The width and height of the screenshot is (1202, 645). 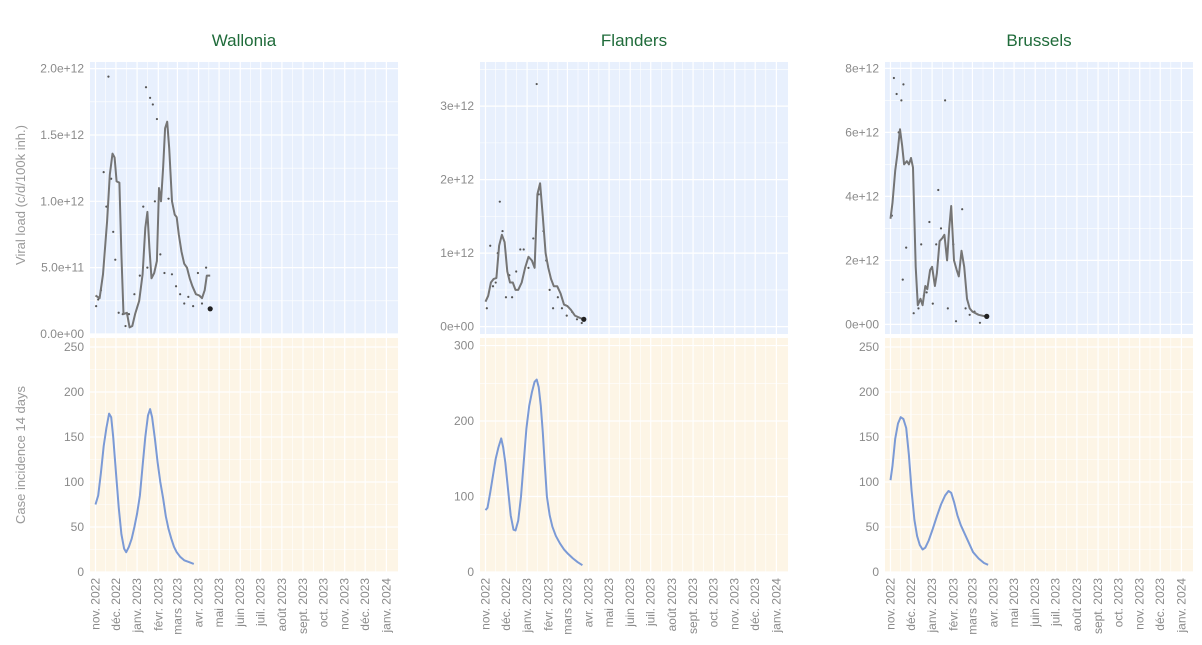 What do you see at coordinates (365, 604) in the screenshot?
I see `x-tick-label: déc. 2023` at bounding box center [365, 604].